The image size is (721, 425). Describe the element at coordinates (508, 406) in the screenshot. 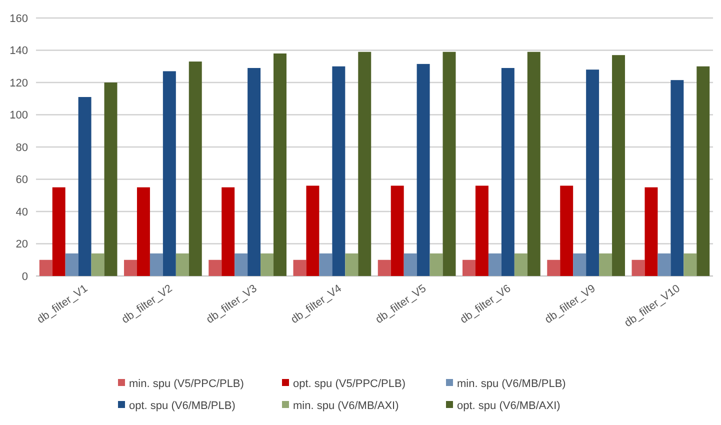

I see `legend-label: opt. spu (V6/MB/AXI)` at that location.